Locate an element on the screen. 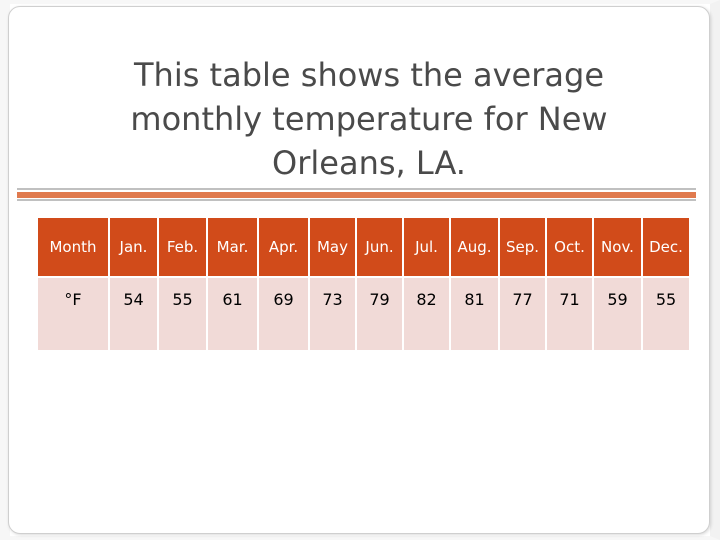 This screenshot has height=540, width=720. month-cell: Aug. is located at coordinates (474, 247).